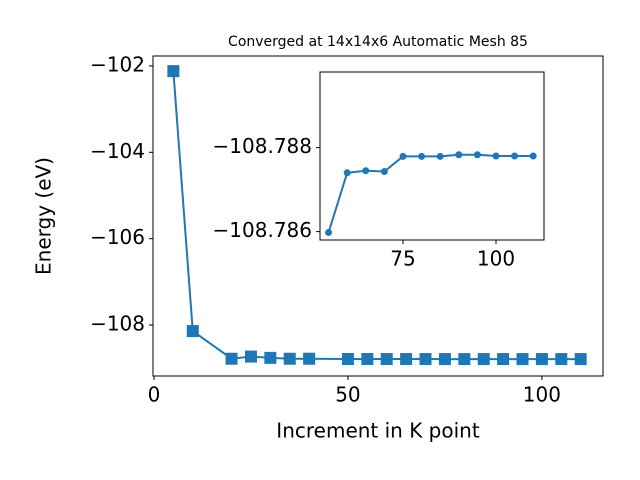 This screenshot has width=640, height=480. I want to click on y-tick-label: −106, so click(117, 237).